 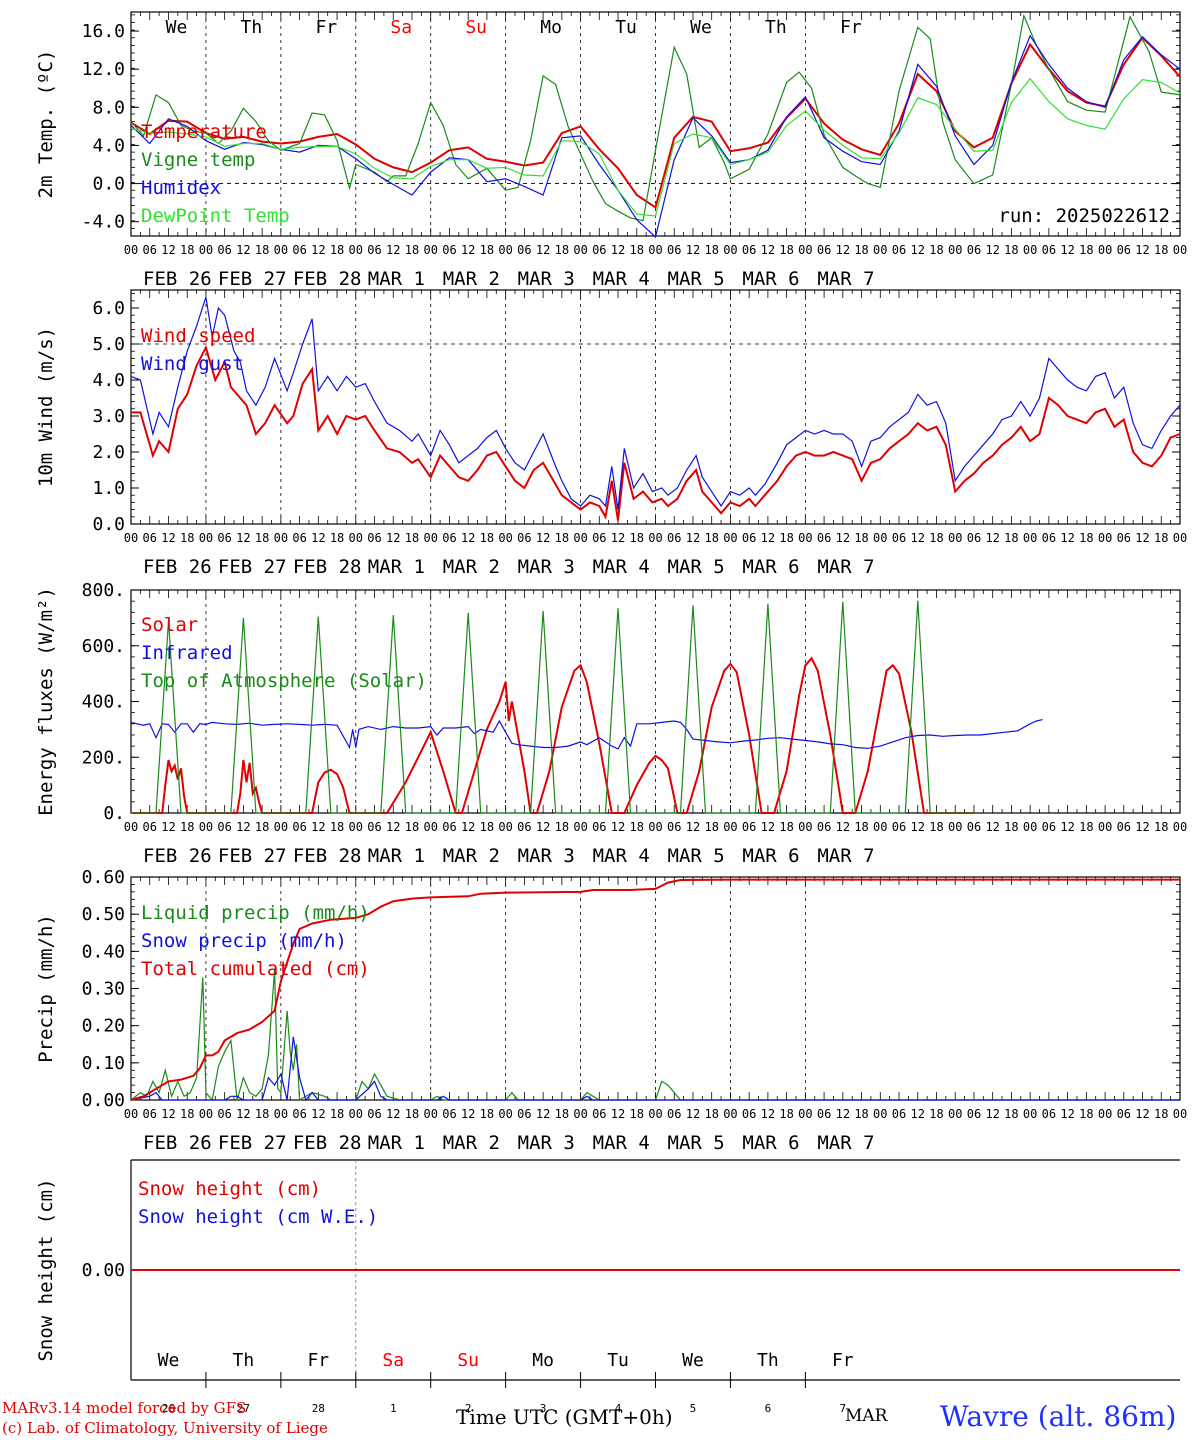 What do you see at coordinates (108, 308) in the screenshot?
I see `y-tick-label: 6.0` at bounding box center [108, 308].